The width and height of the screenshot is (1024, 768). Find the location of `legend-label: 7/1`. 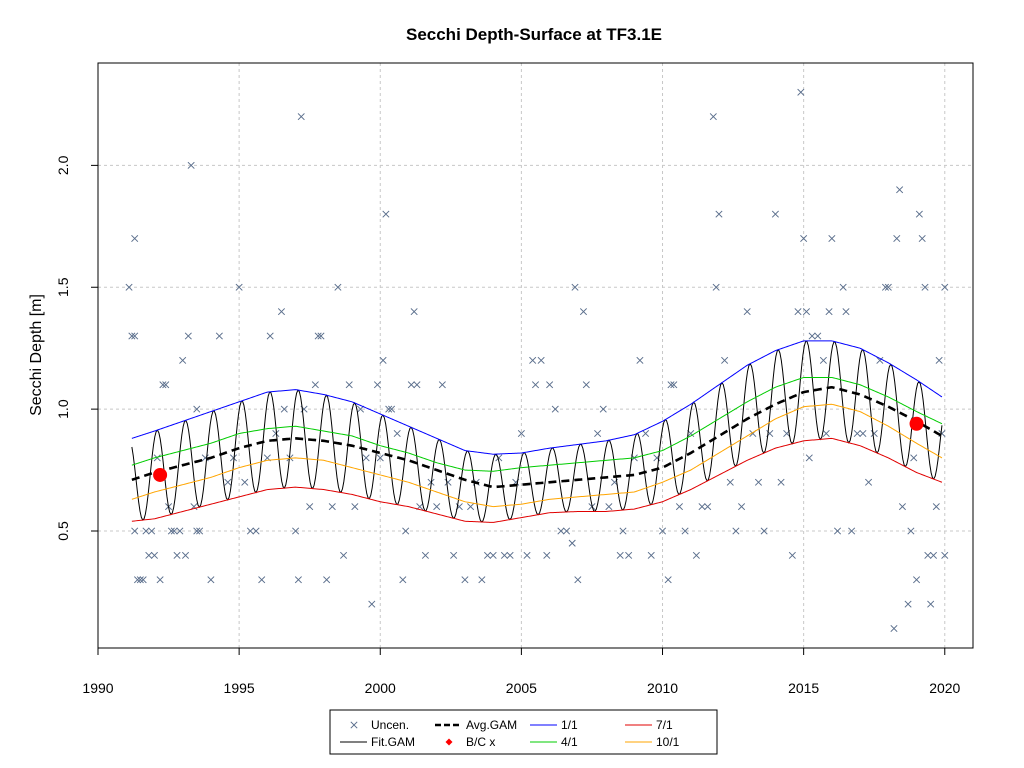

legend-label: 7/1 is located at coordinates (664, 725).